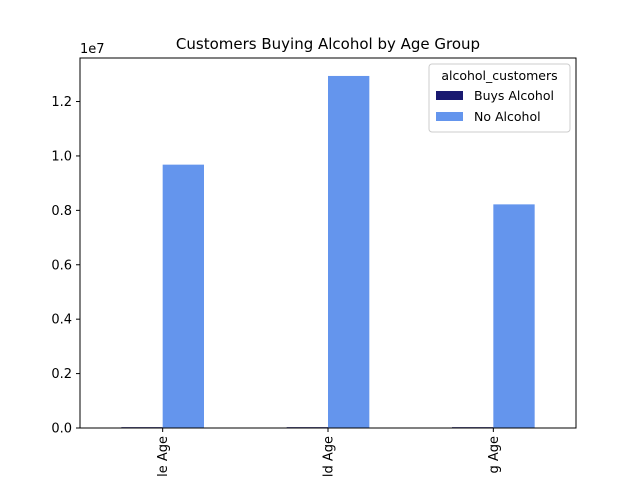 The width and height of the screenshot is (640, 480). Describe the element at coordinates (61, 320) in the screenshot. I see `y-tick-label: 0.4` at that location.